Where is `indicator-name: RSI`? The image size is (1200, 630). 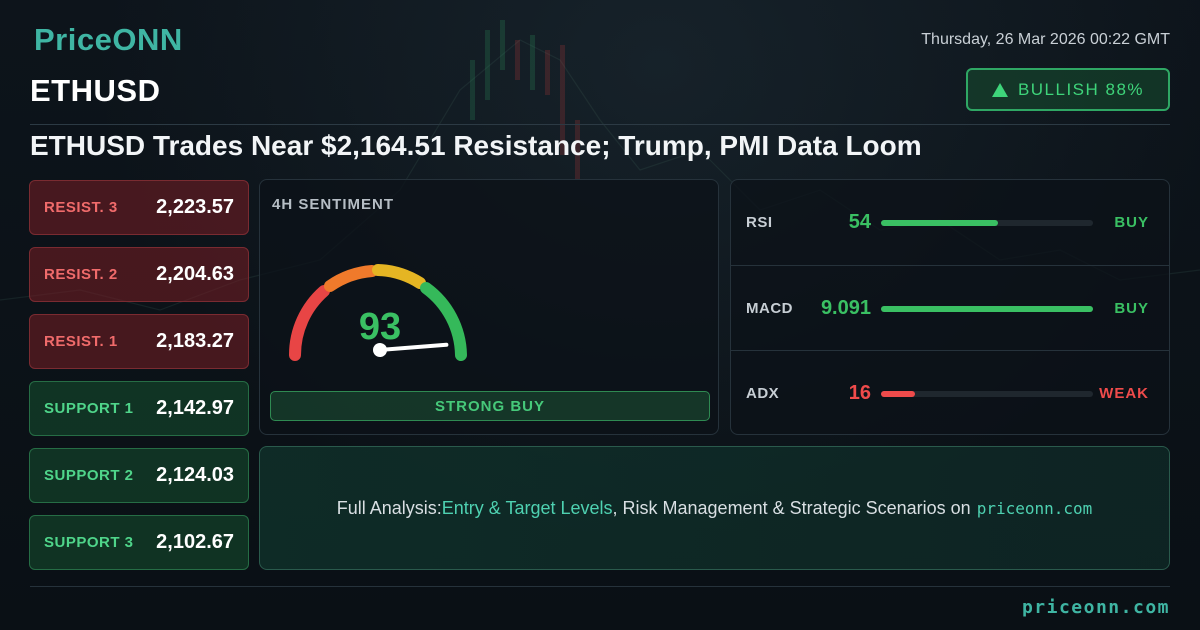 indicator-name: RSI is located at coordinates (759, 222).